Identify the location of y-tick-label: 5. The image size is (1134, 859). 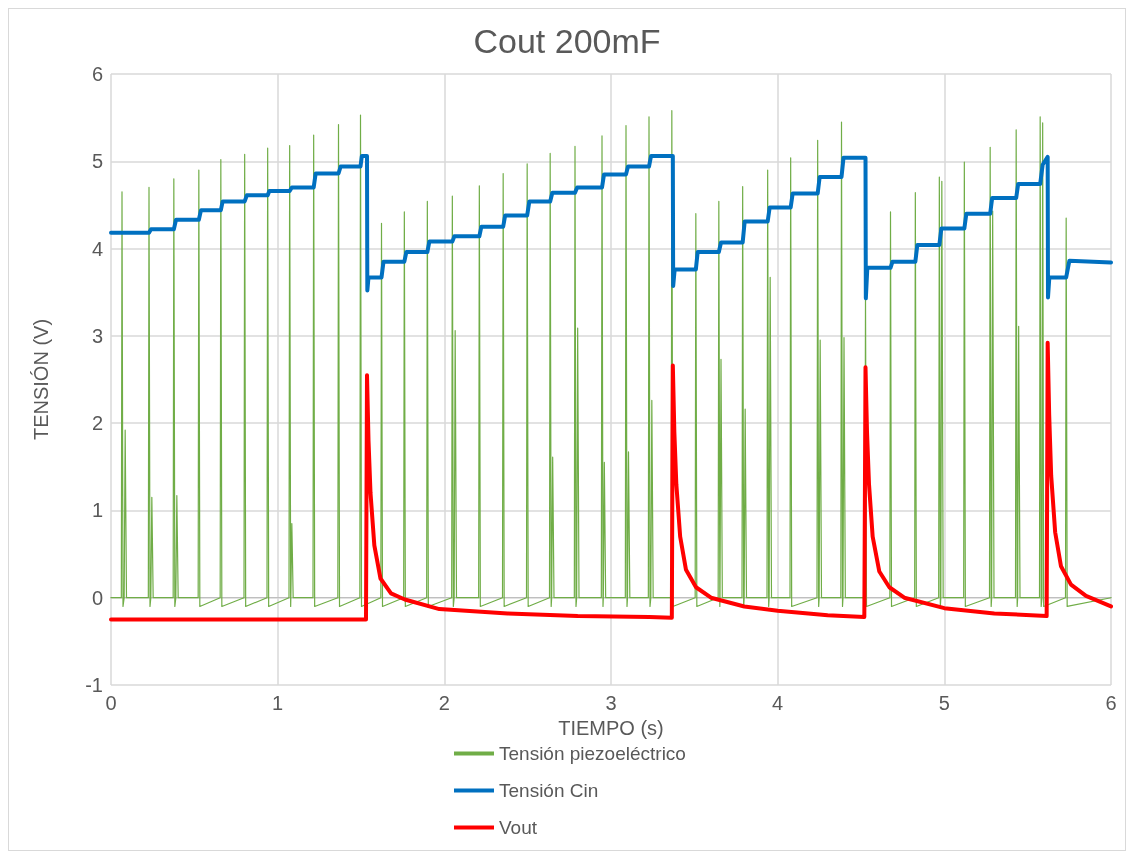
(97, 161).